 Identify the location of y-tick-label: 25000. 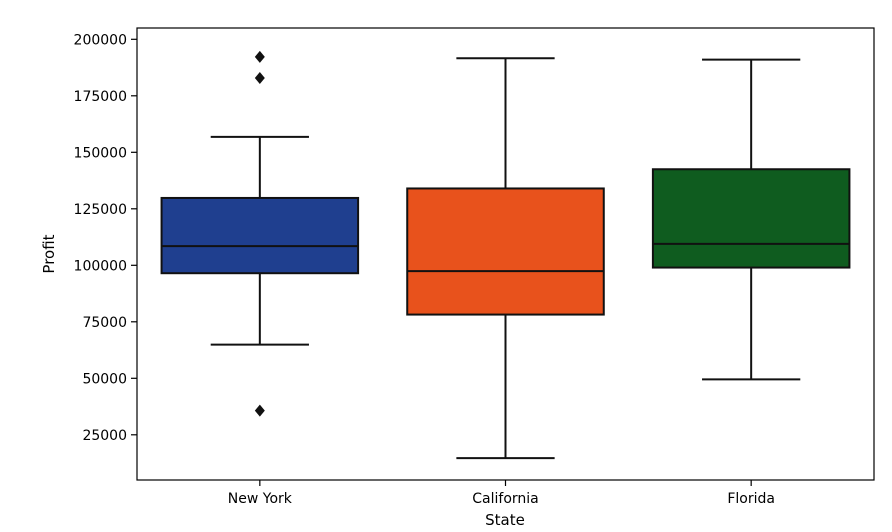
(104, 436).